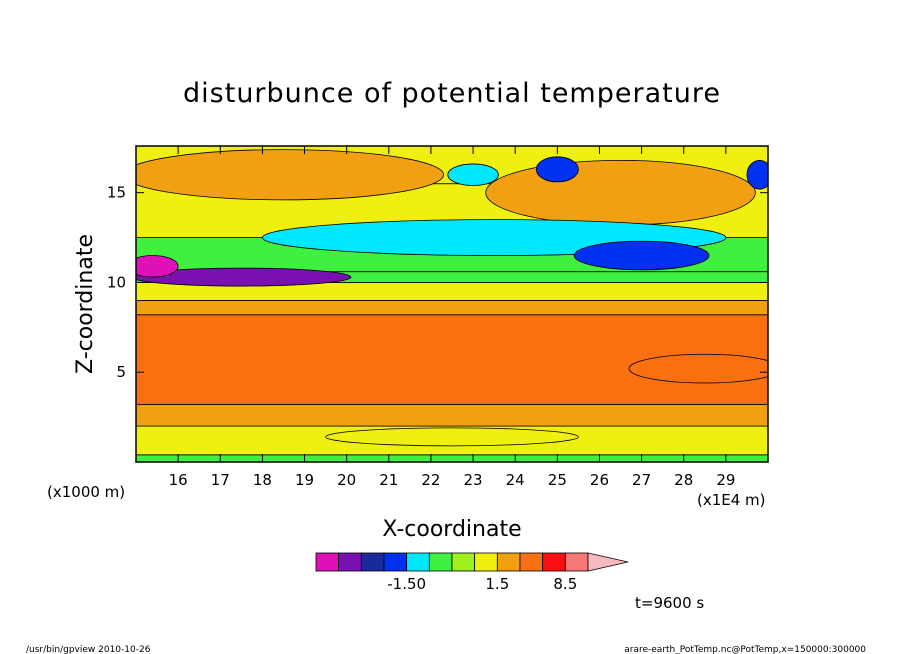  Describe the element at coordinates (86, 492) in the screenshot. I see `y-axis-unit: (x1000 m)` at that location.